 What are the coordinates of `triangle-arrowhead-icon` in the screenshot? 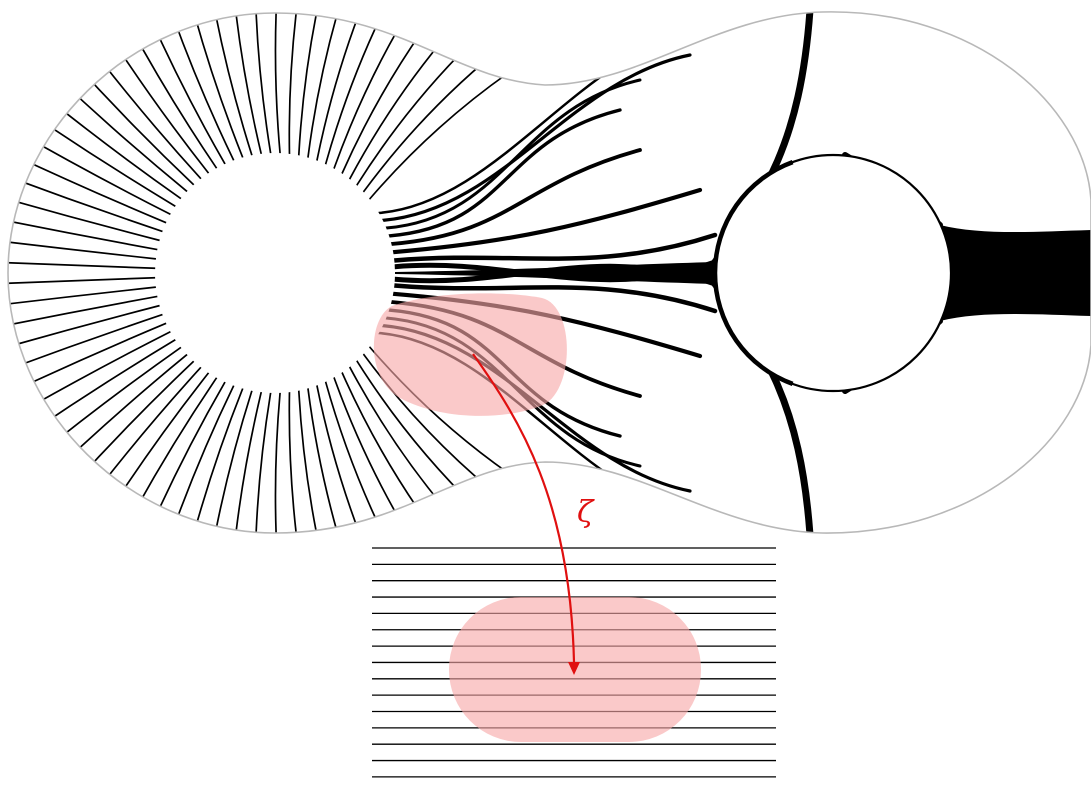 It's located at (574, 668).